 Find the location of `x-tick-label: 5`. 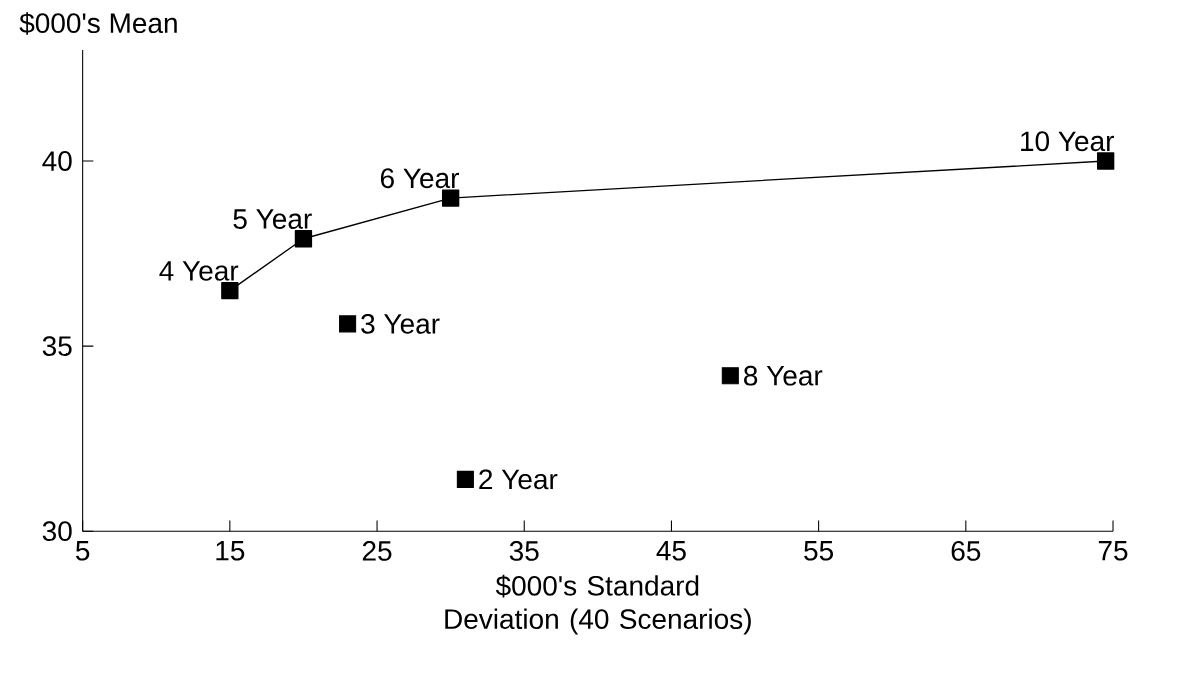

x-tick-label: 5 is located at coordinates (83, 551).